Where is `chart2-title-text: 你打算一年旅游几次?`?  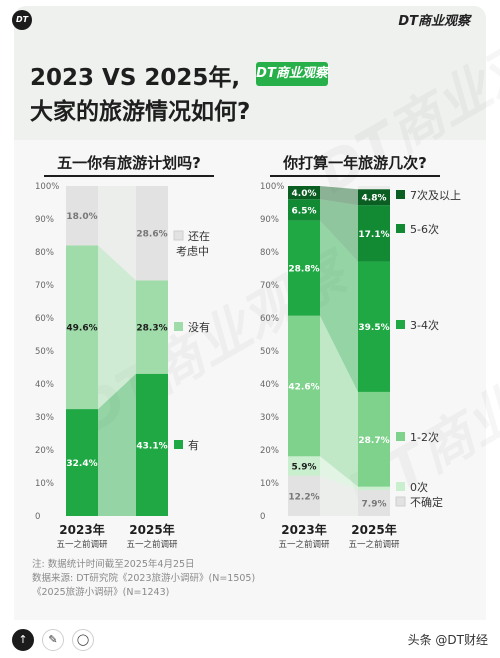
chart2-title-text: 你打算一年旅游几次? is located at coordinates (355, 163).